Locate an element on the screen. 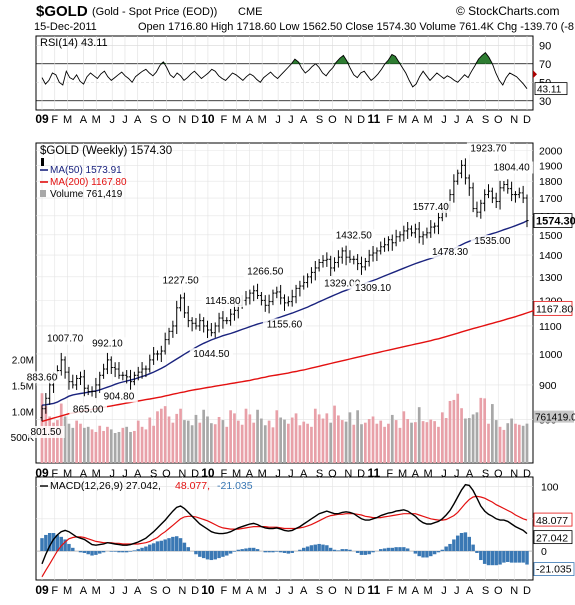  rsi-x-tick-label: O is located at coordinates (332, 120).